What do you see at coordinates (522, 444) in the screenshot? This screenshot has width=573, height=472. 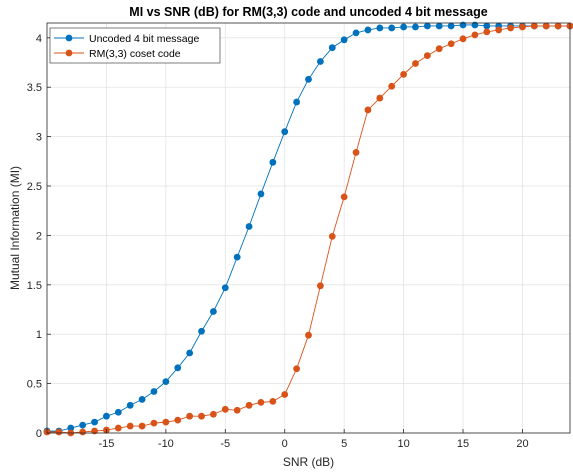 I see `x-tick-label: 20` at bounding box center [522, 444].